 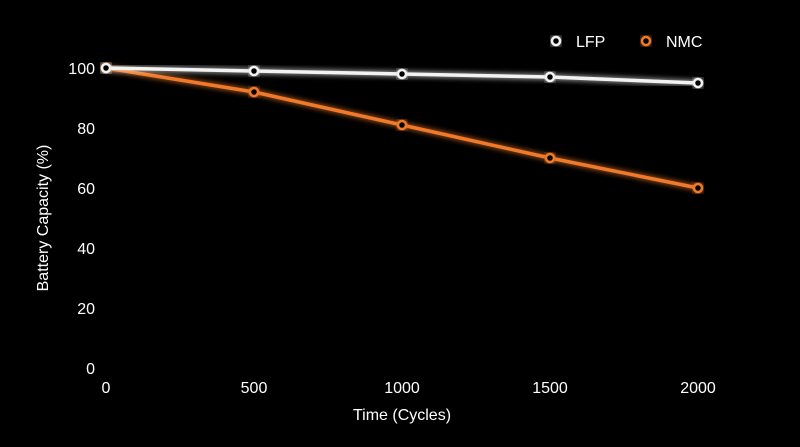 I want to click on x-tick-label: 0, so click(x=106, y=388).